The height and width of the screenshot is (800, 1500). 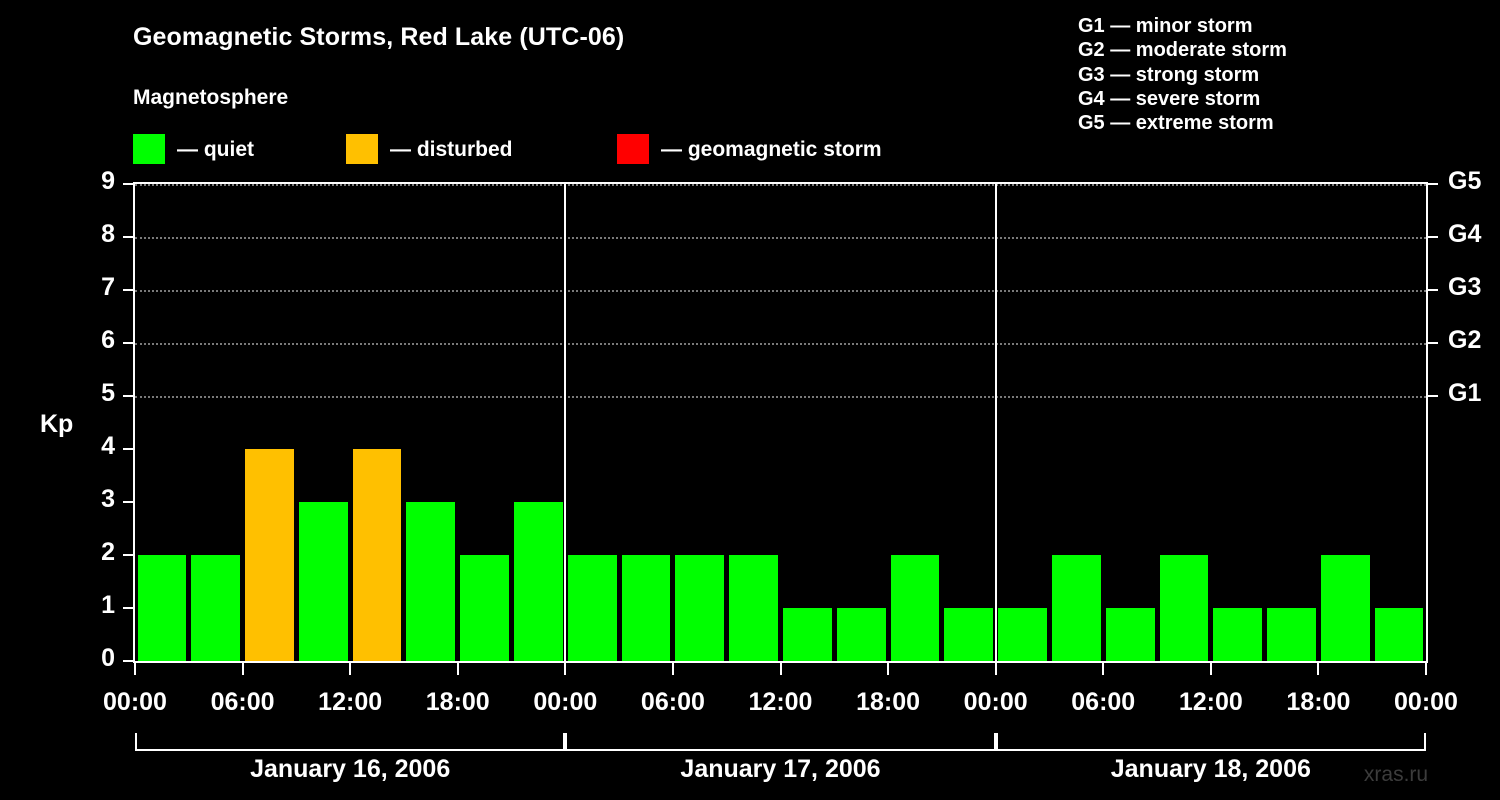 I want to click on legend-item-label: — geomagnetic storm, so click(x=771, y=149).